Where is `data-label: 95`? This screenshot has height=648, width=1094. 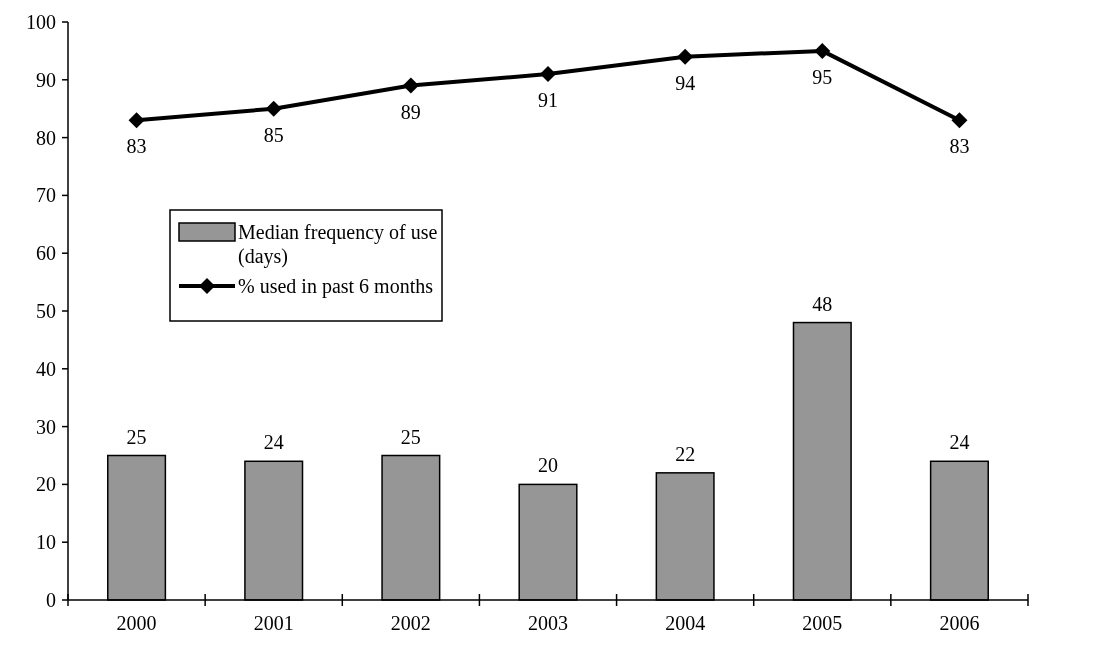
data-label: 95 is located at coordinates (822, 76).